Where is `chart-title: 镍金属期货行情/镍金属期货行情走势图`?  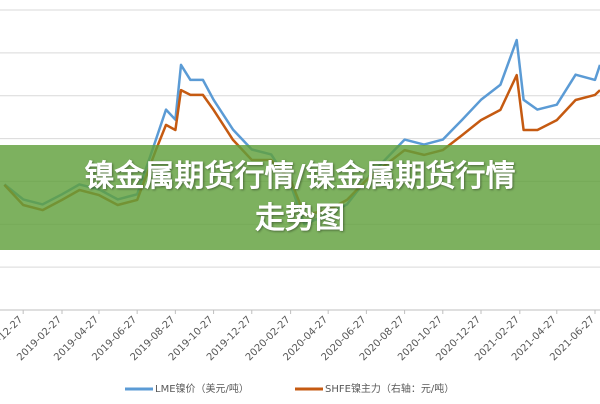 chart-title: 镍金属期货行情/镍金属期货行情走势图 is located at coordinates (300, 197).